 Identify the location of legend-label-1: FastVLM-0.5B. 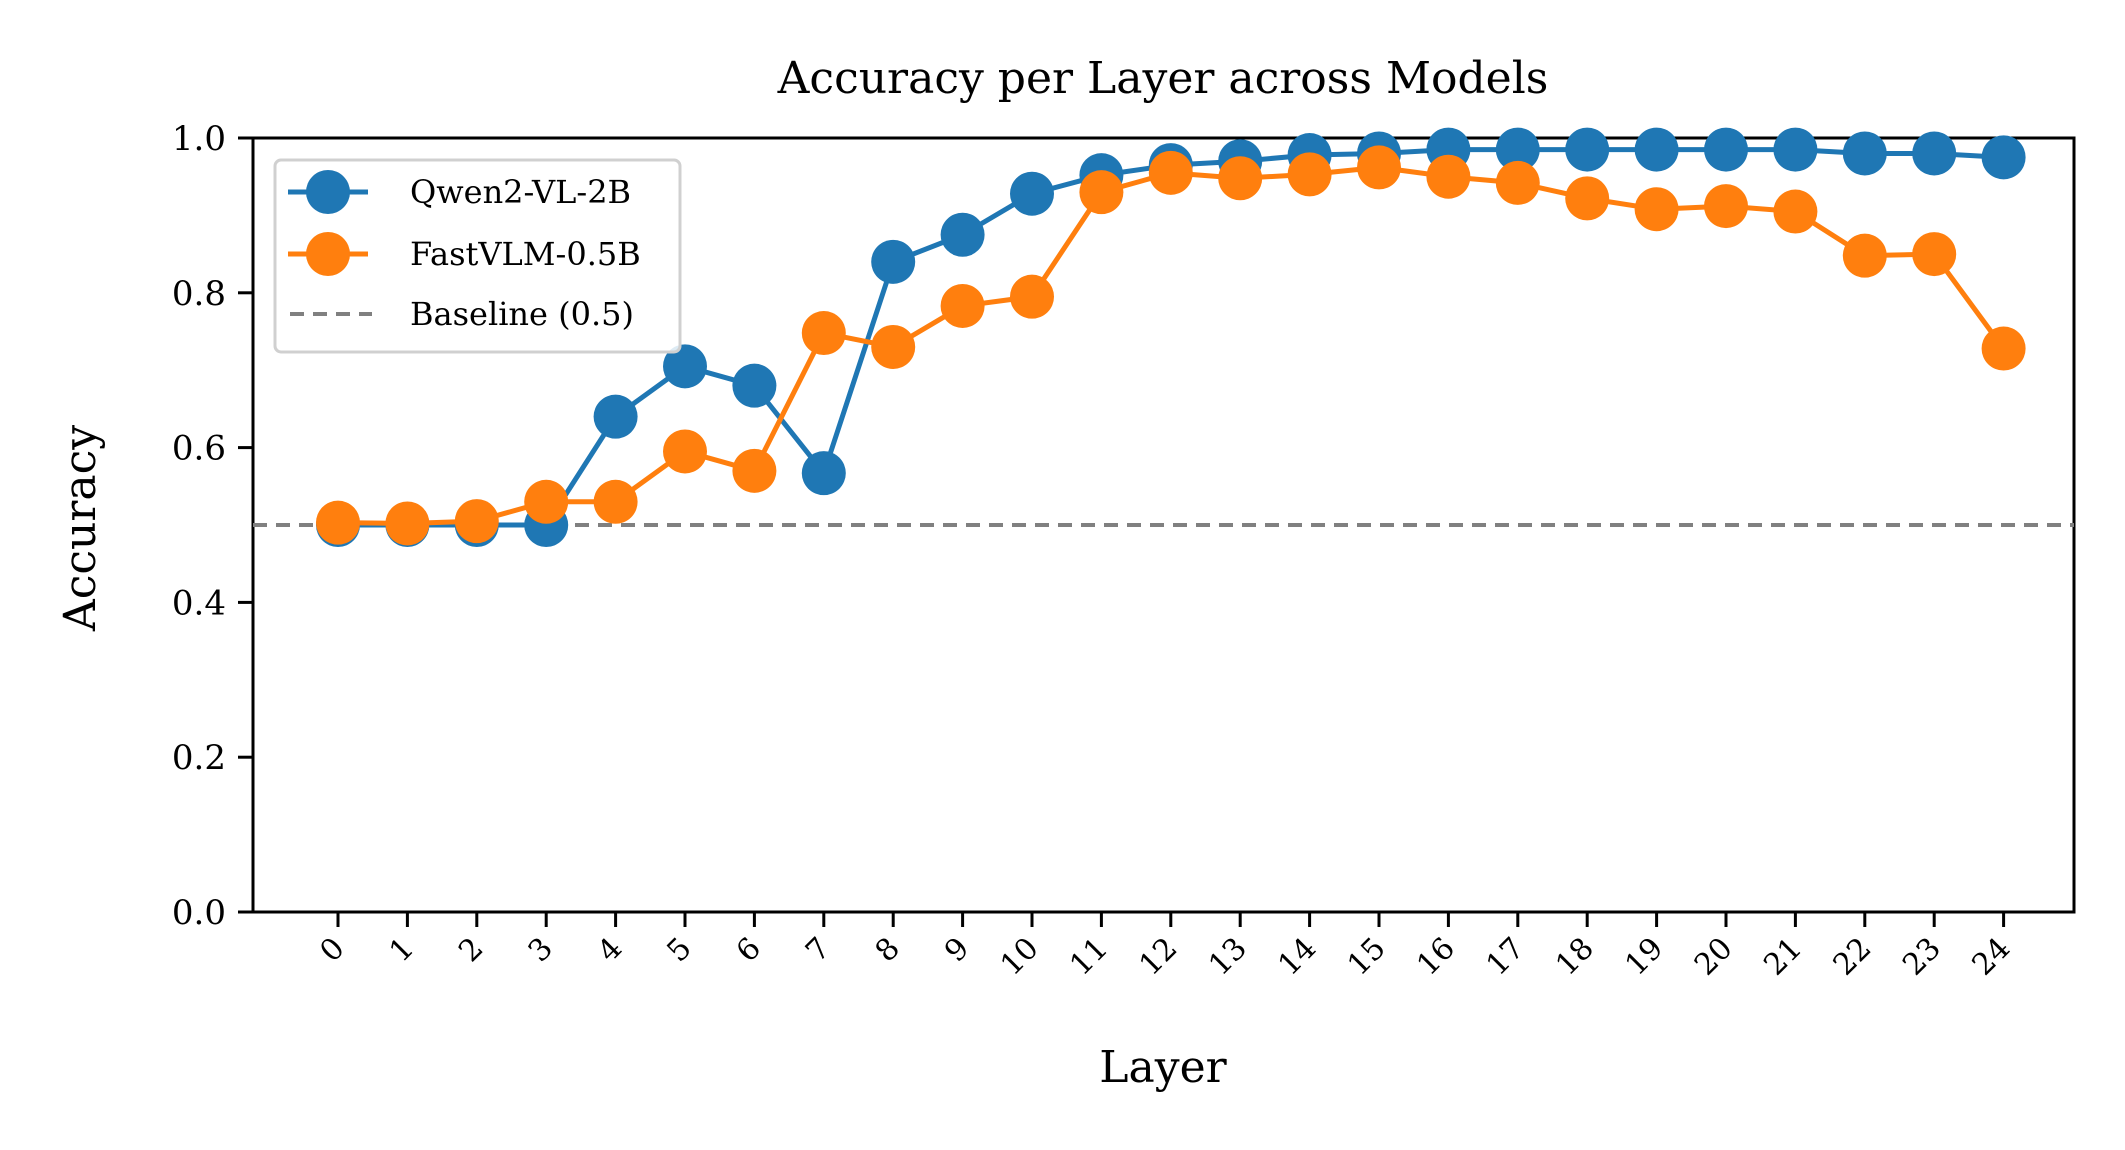
(525, 254).